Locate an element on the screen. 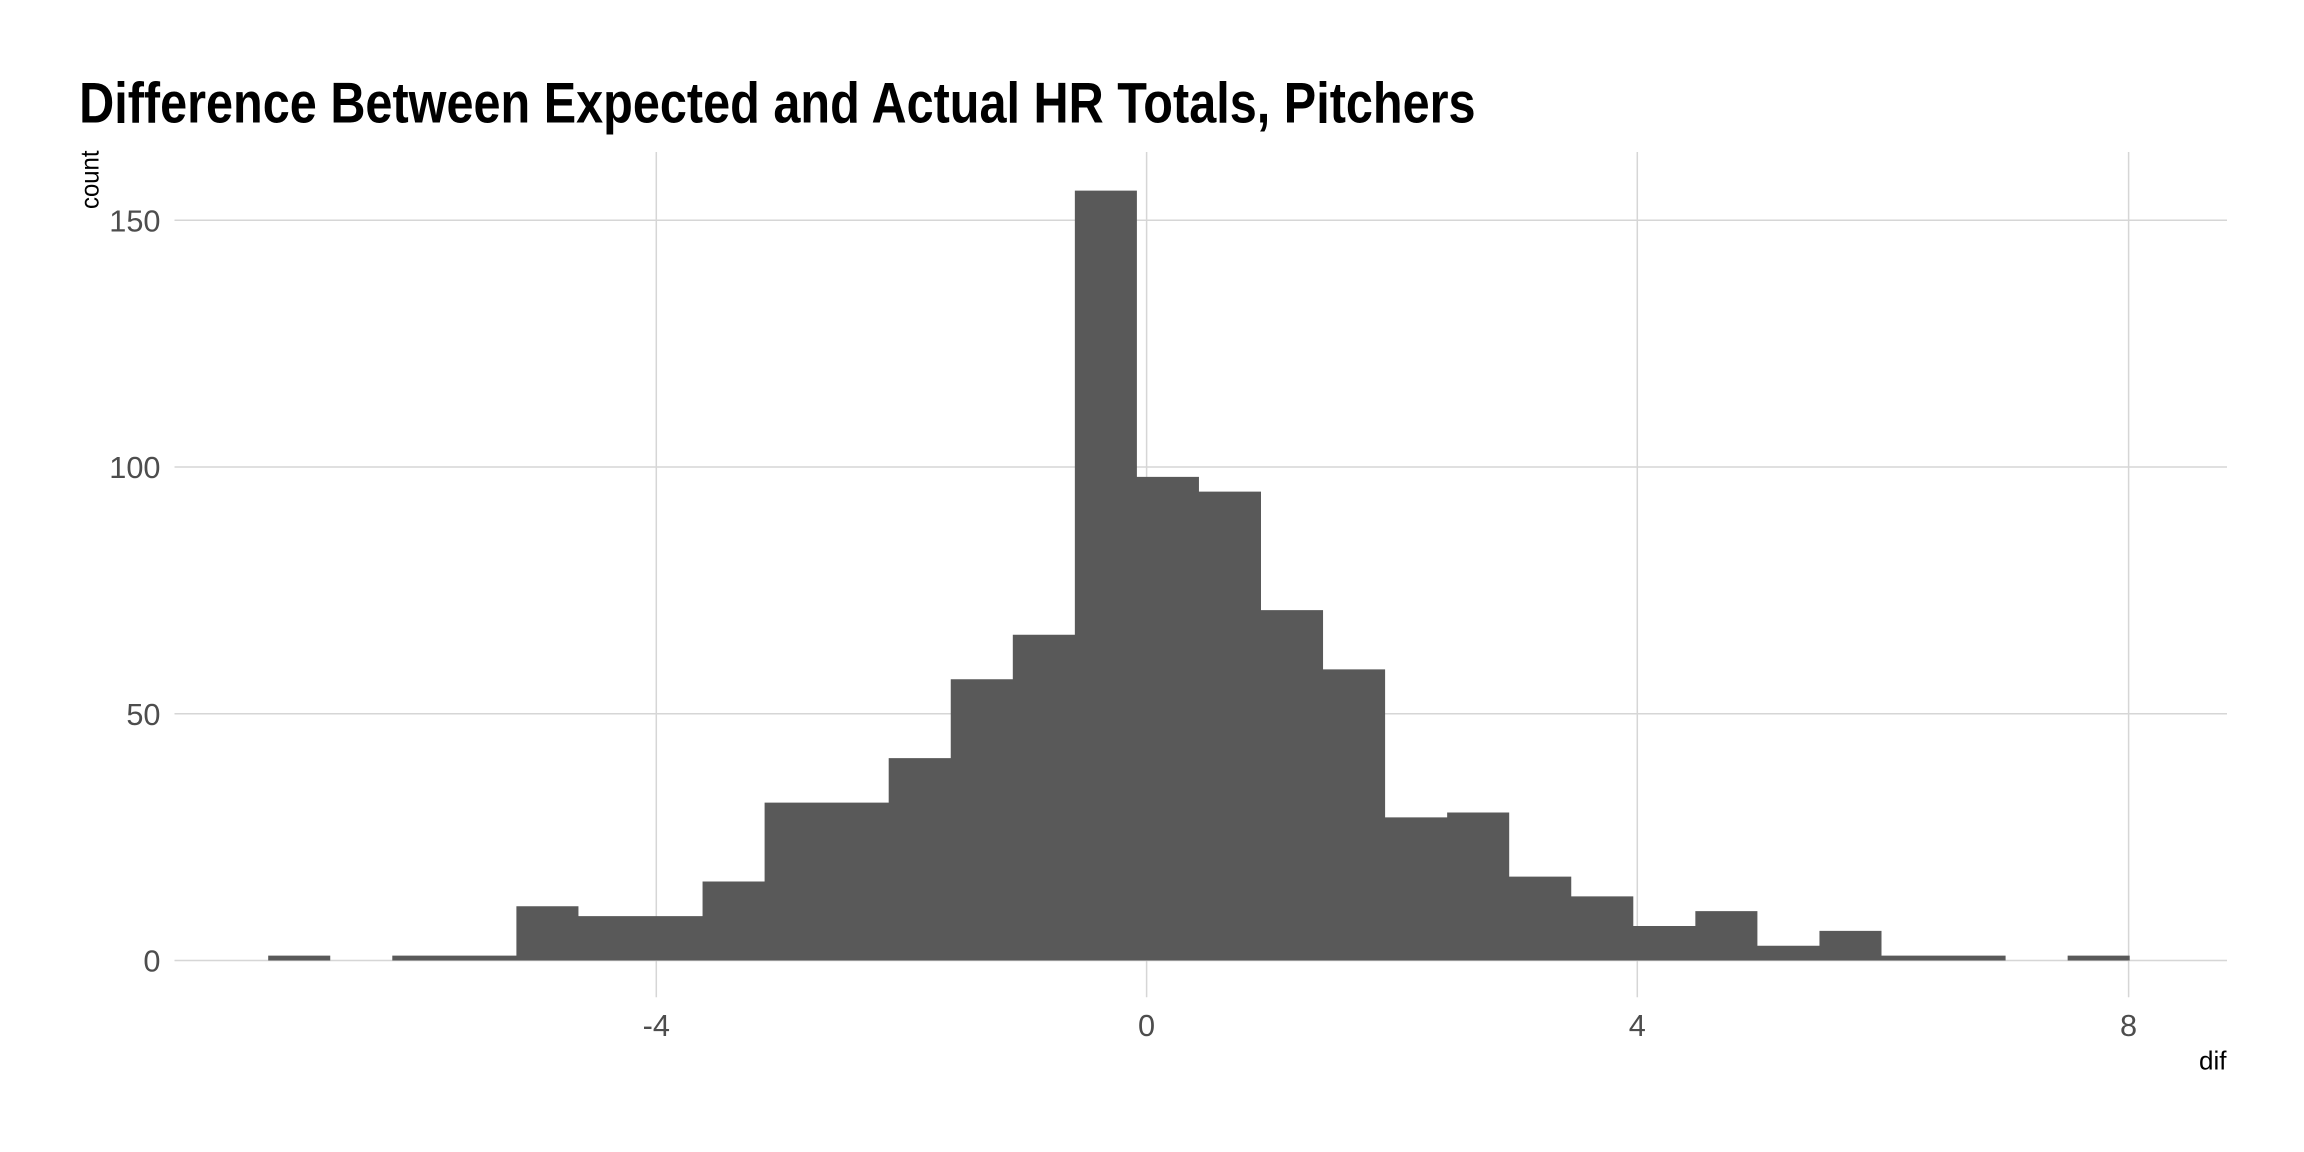  svg-text: -4 is located at coordinates (656, 1025).